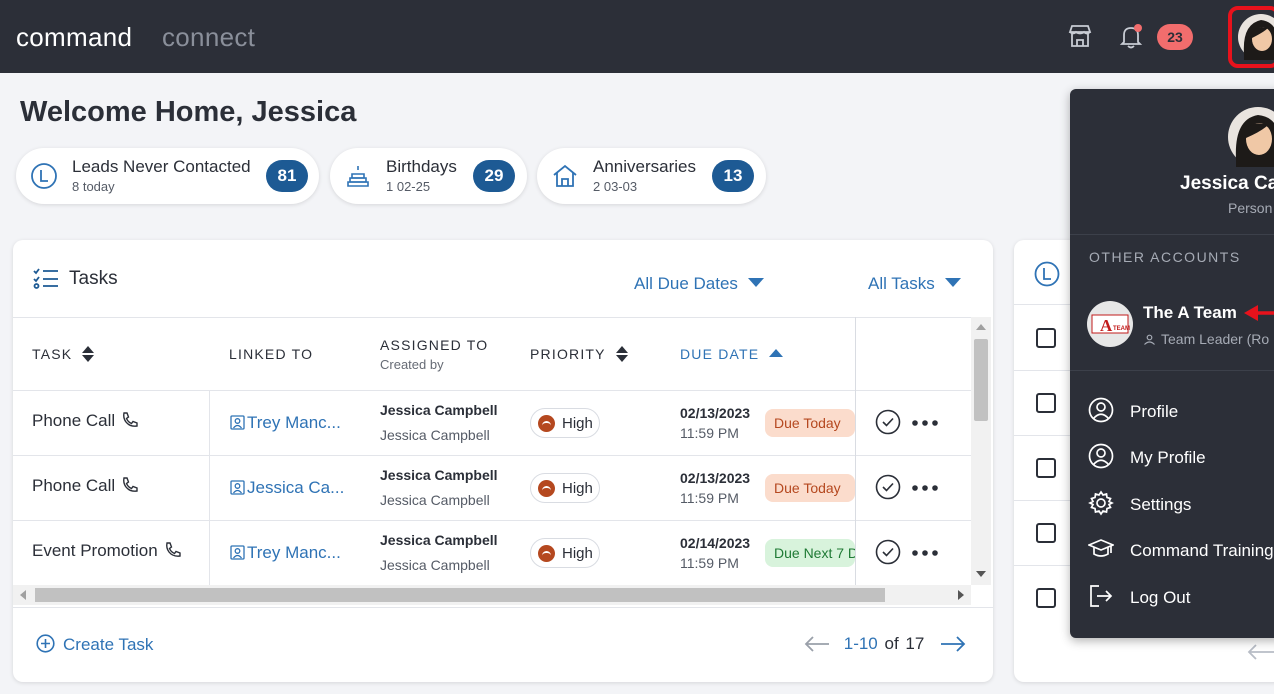 The height and width of the screenshot is (694, 1274). What do you see at coordinates (209, 488) in the screenshot?
I see `column-divider` at bounding box center [209, 488].